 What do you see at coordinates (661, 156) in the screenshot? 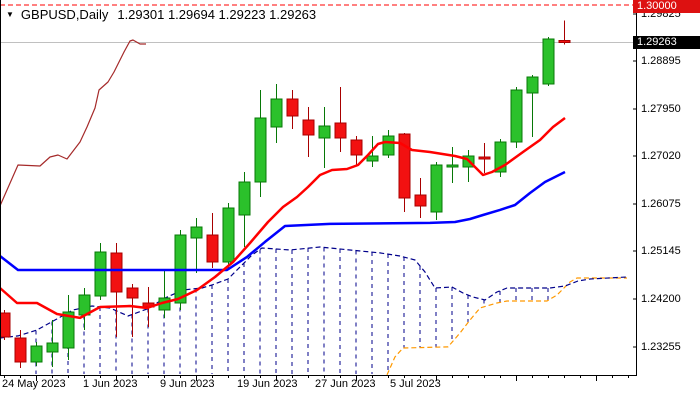
I see `price-axis-label: 1.27020` at bounding box center [661, 156].